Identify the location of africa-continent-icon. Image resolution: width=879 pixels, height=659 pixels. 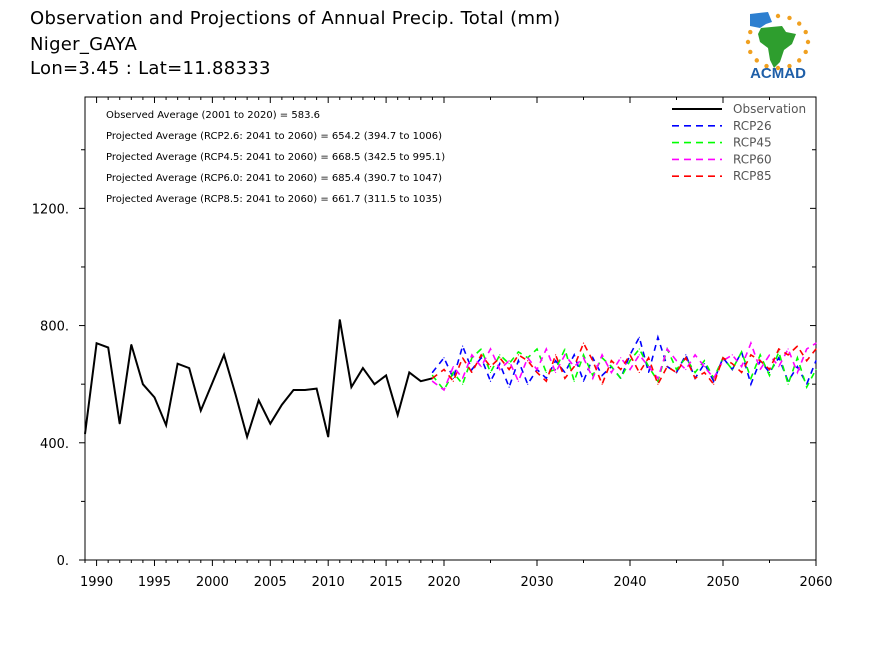
(777, 47).